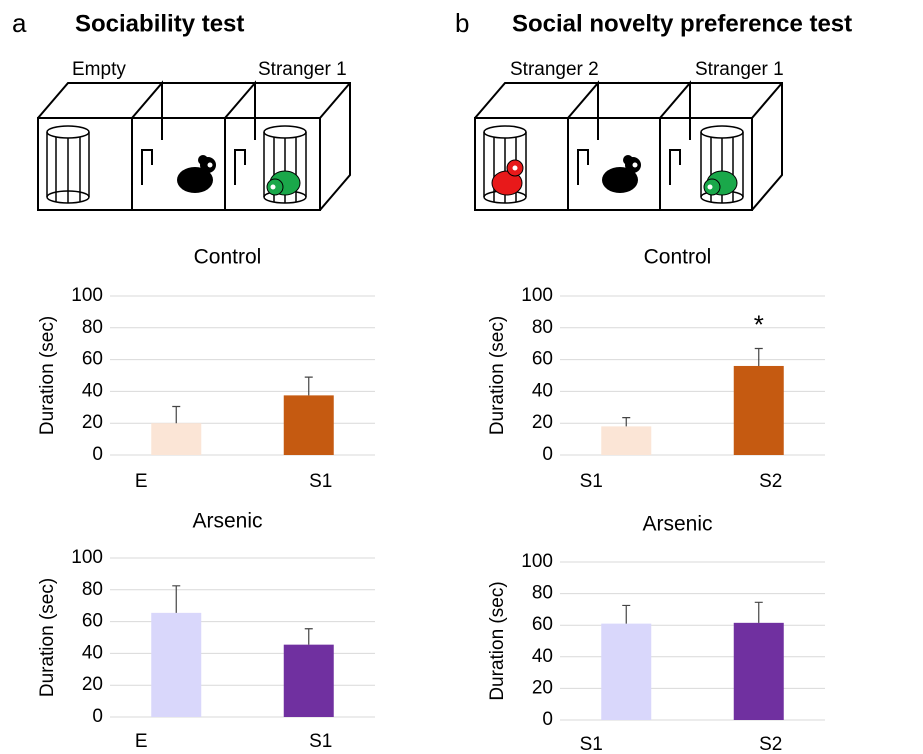 Image resolution: width=923 pixels, height=754 pixels. What do you see at coordinates (99, 69) in the screenshot?
I see `diagram-label: Empty` at bounding box center [99, 69].